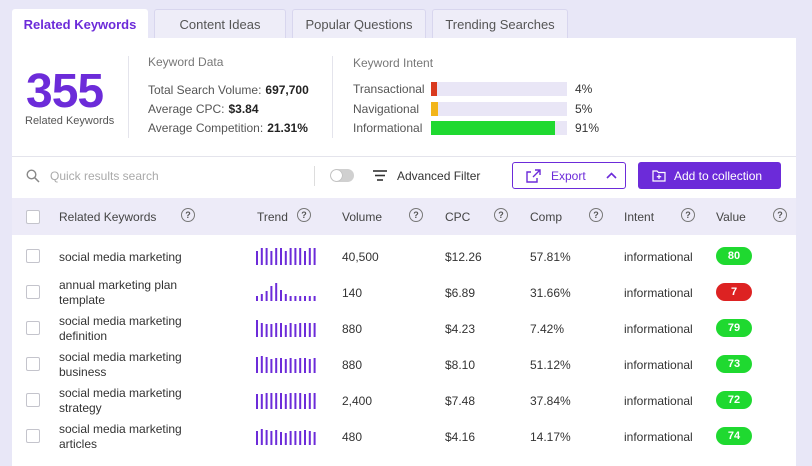 The image size is (812, 466). What do you see at coordinates (120, 400) in the screenshot?
I see `keyword-link: social media marketing strategy` at bounding box center [120, 400].